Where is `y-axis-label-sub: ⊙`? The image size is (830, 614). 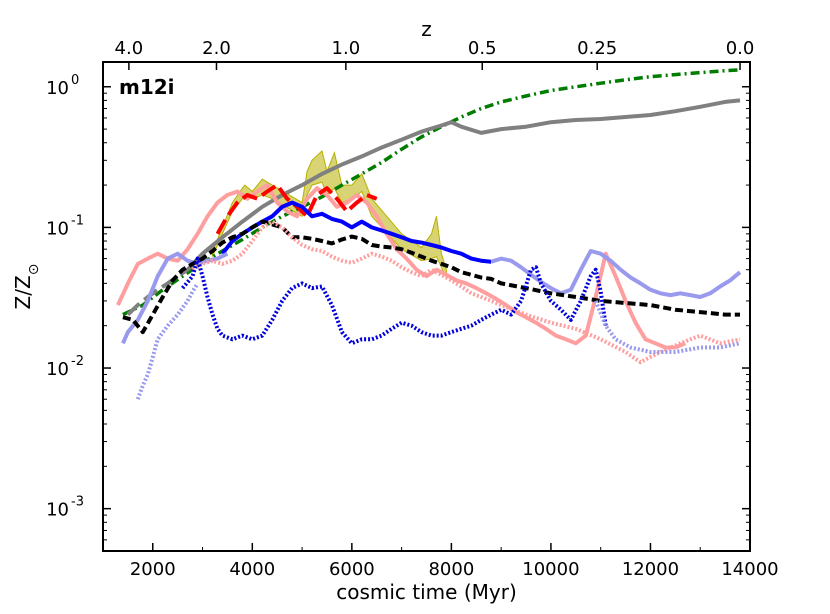 y-axis-label-sub: ⊙ is located at coordinates (34, 270).